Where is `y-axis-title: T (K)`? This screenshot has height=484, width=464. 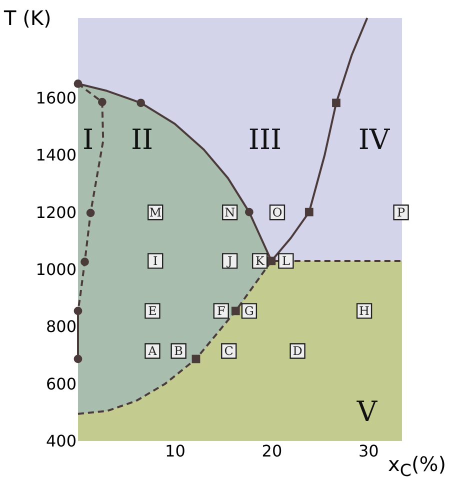
y-axis-title: T (K) is located at coordinates (28, 18).